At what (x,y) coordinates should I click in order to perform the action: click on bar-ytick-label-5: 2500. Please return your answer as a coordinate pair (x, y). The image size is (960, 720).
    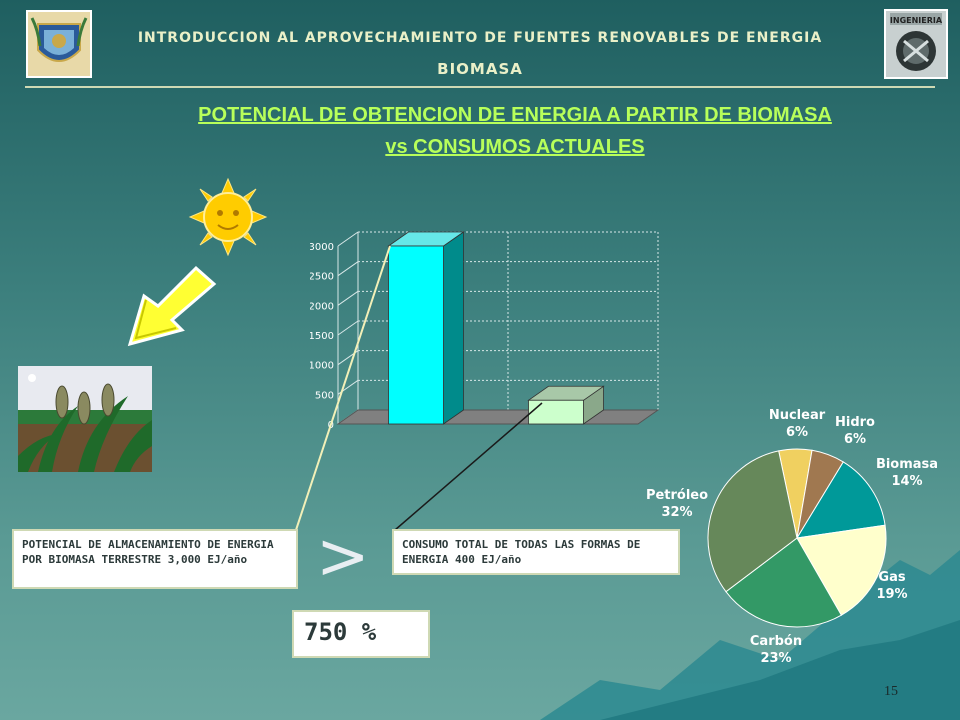
    Looking at the image, I should click on (322, 277).